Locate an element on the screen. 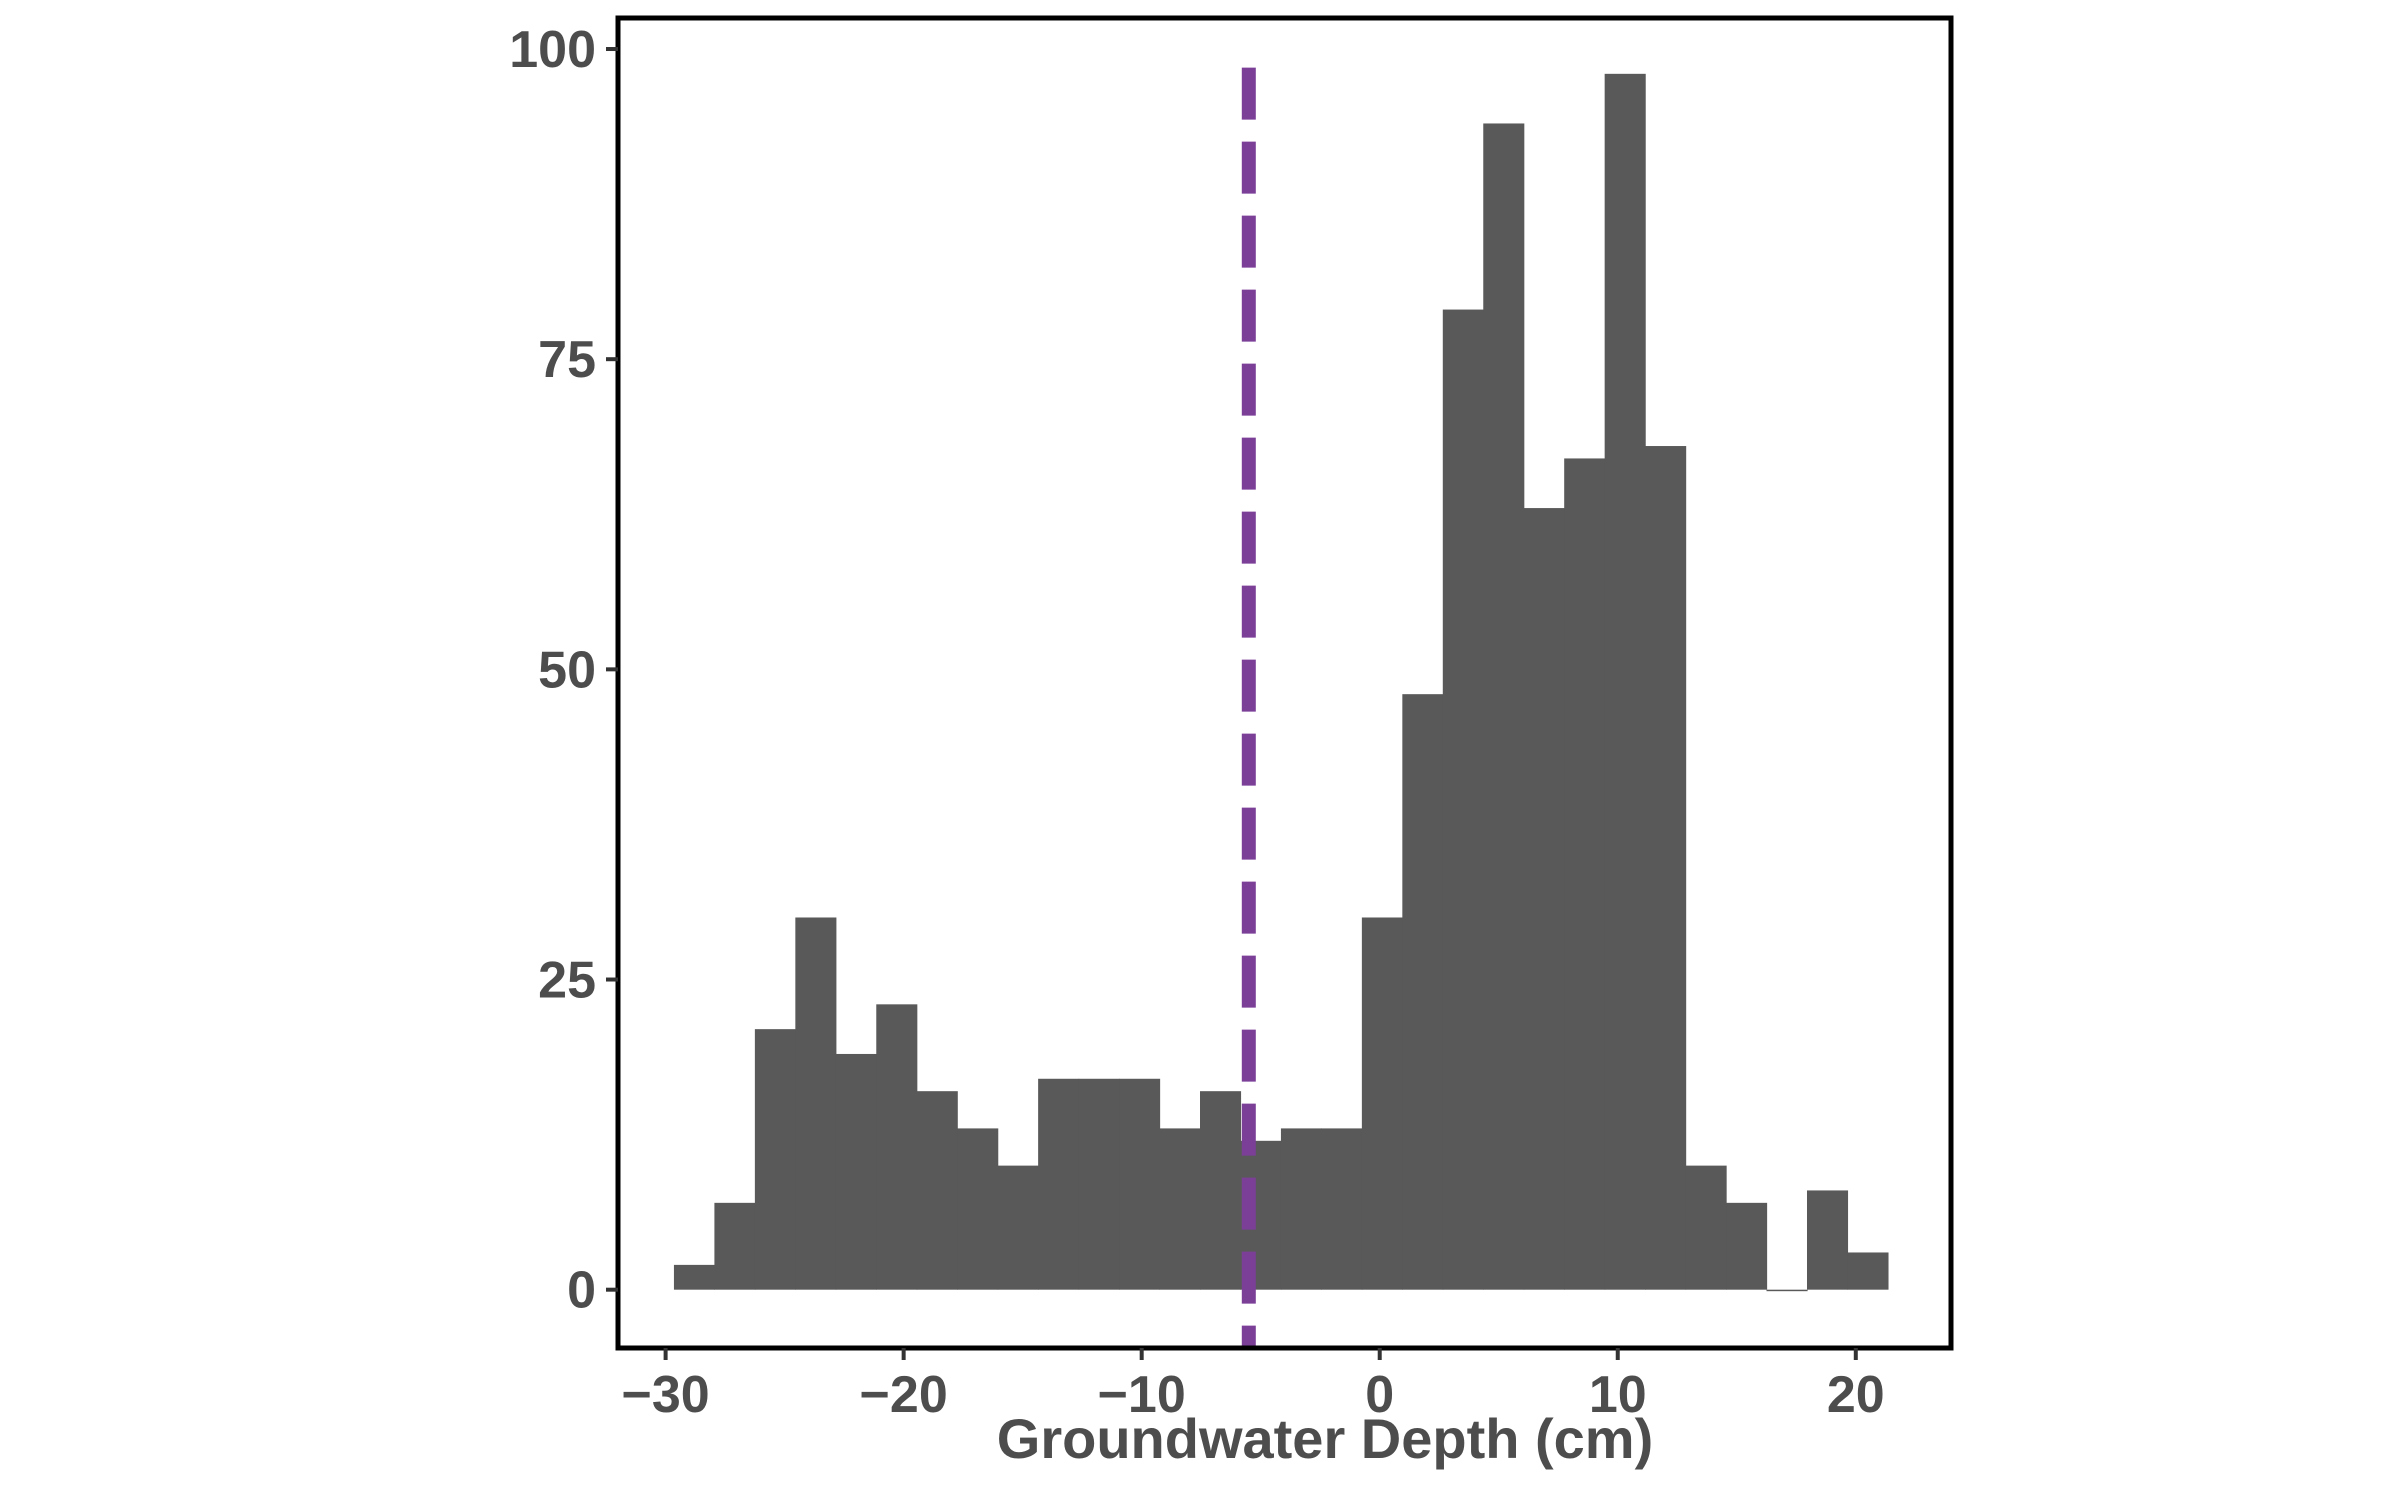 The image size is (2389, 1489). y-axis: 0 25 50 75 100 is located at coordinates (563, 670).